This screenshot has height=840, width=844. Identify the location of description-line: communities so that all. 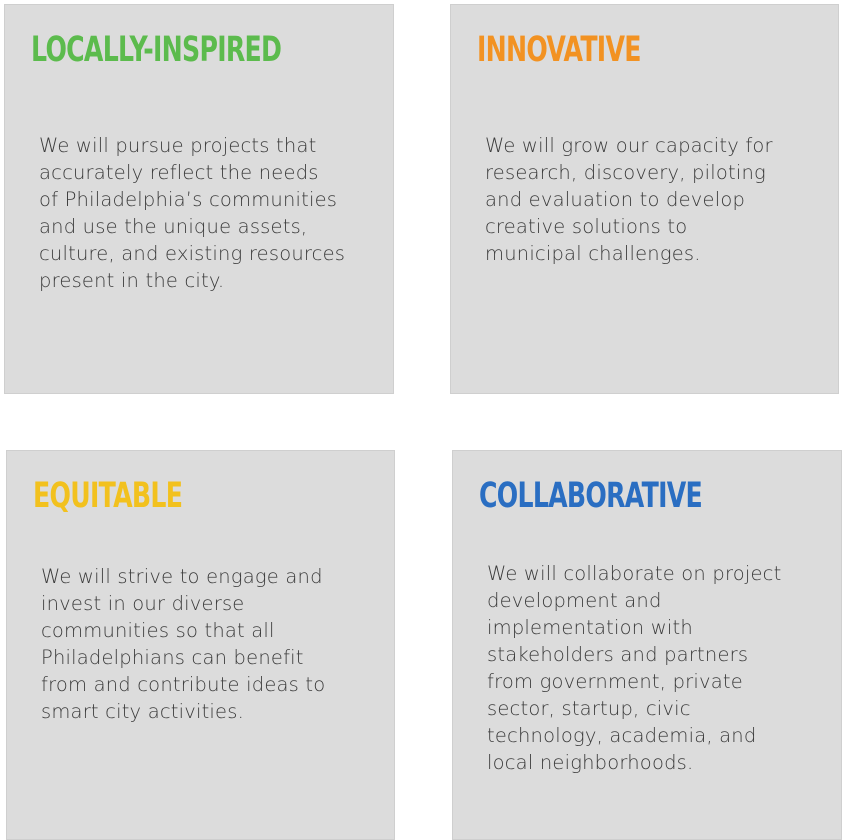
(158, 630).